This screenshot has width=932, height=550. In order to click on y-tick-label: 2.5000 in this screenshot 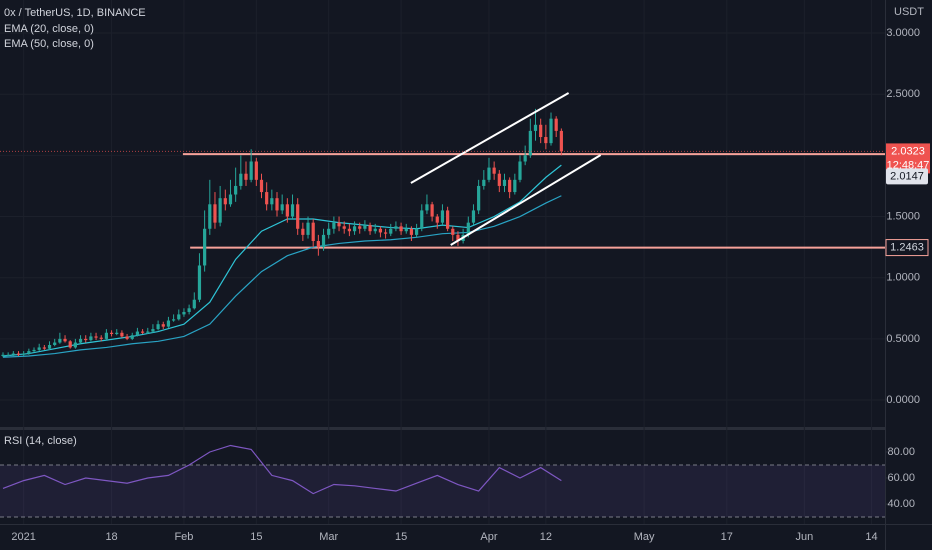, I will do `click(903, 94)`.